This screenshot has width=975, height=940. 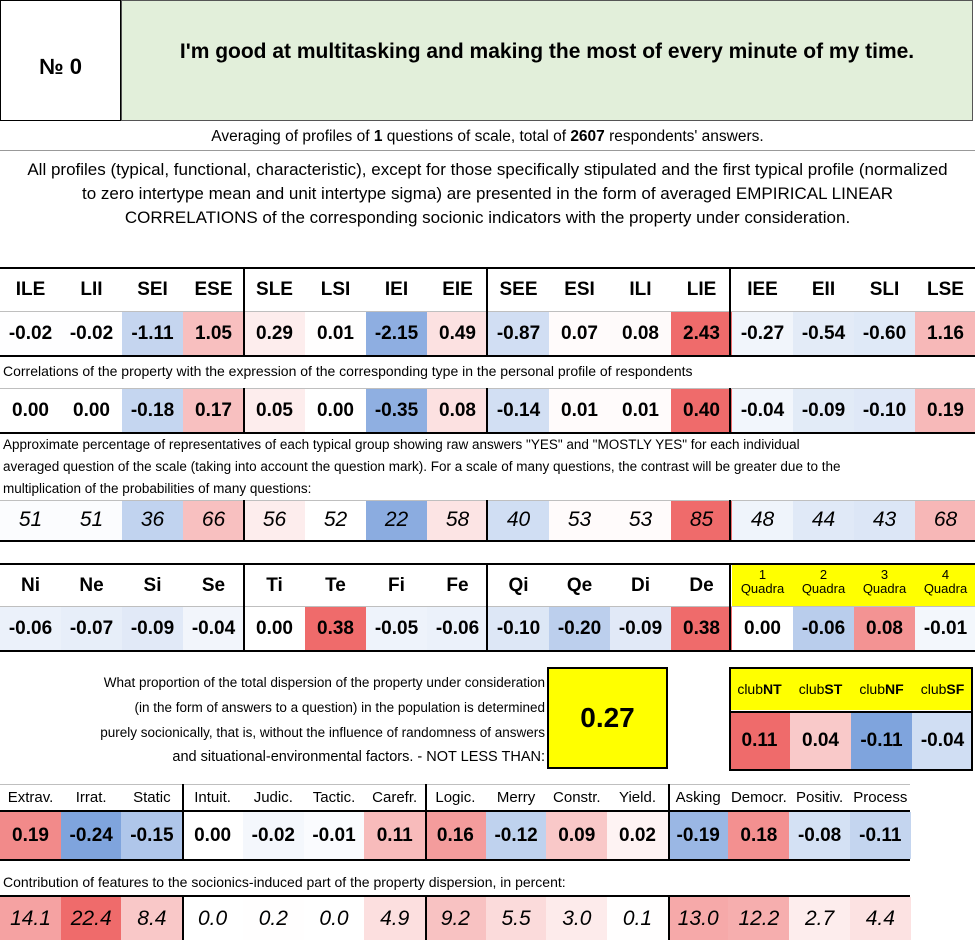 What do you see at coordinates (91, 585) in the screenshot?
I see `function-header-ne: Ne` at bounding box center [91, 585].